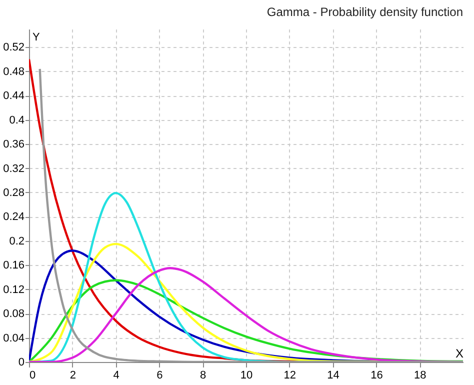 This screenshot has height=385, width=474. I want to click on x-tick-label: 6, so click(159, 376).